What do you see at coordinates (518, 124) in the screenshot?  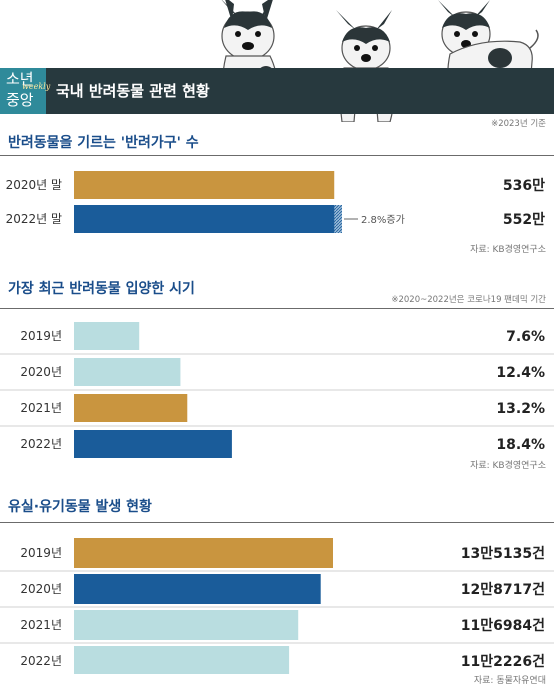 I see `reference-note: ※2023년 기준` at bounding box center [518, 124].